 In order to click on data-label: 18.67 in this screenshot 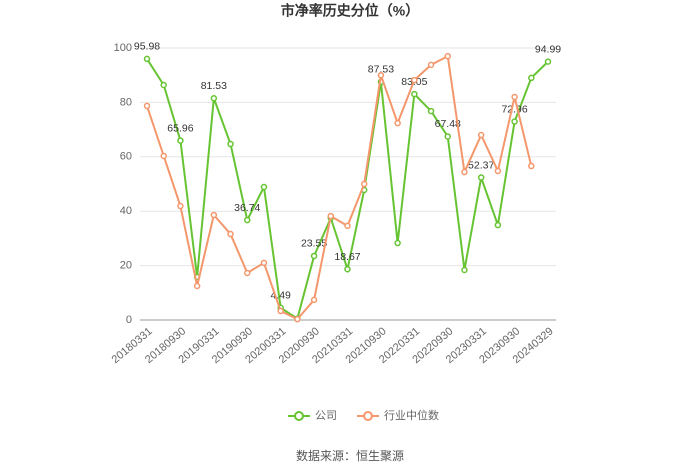, I will do `click(347, 257)`.